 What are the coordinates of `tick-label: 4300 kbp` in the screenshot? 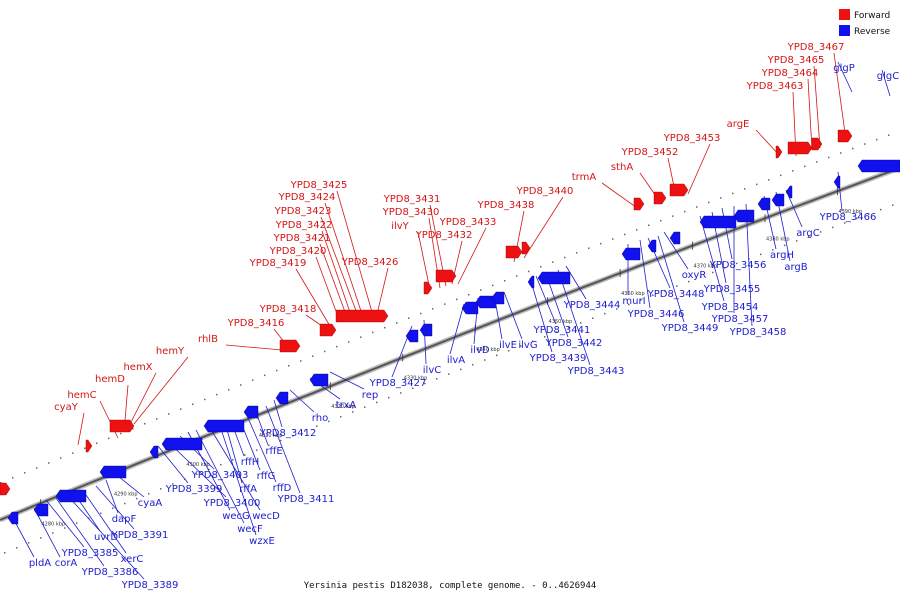 It's located at (198, 465).